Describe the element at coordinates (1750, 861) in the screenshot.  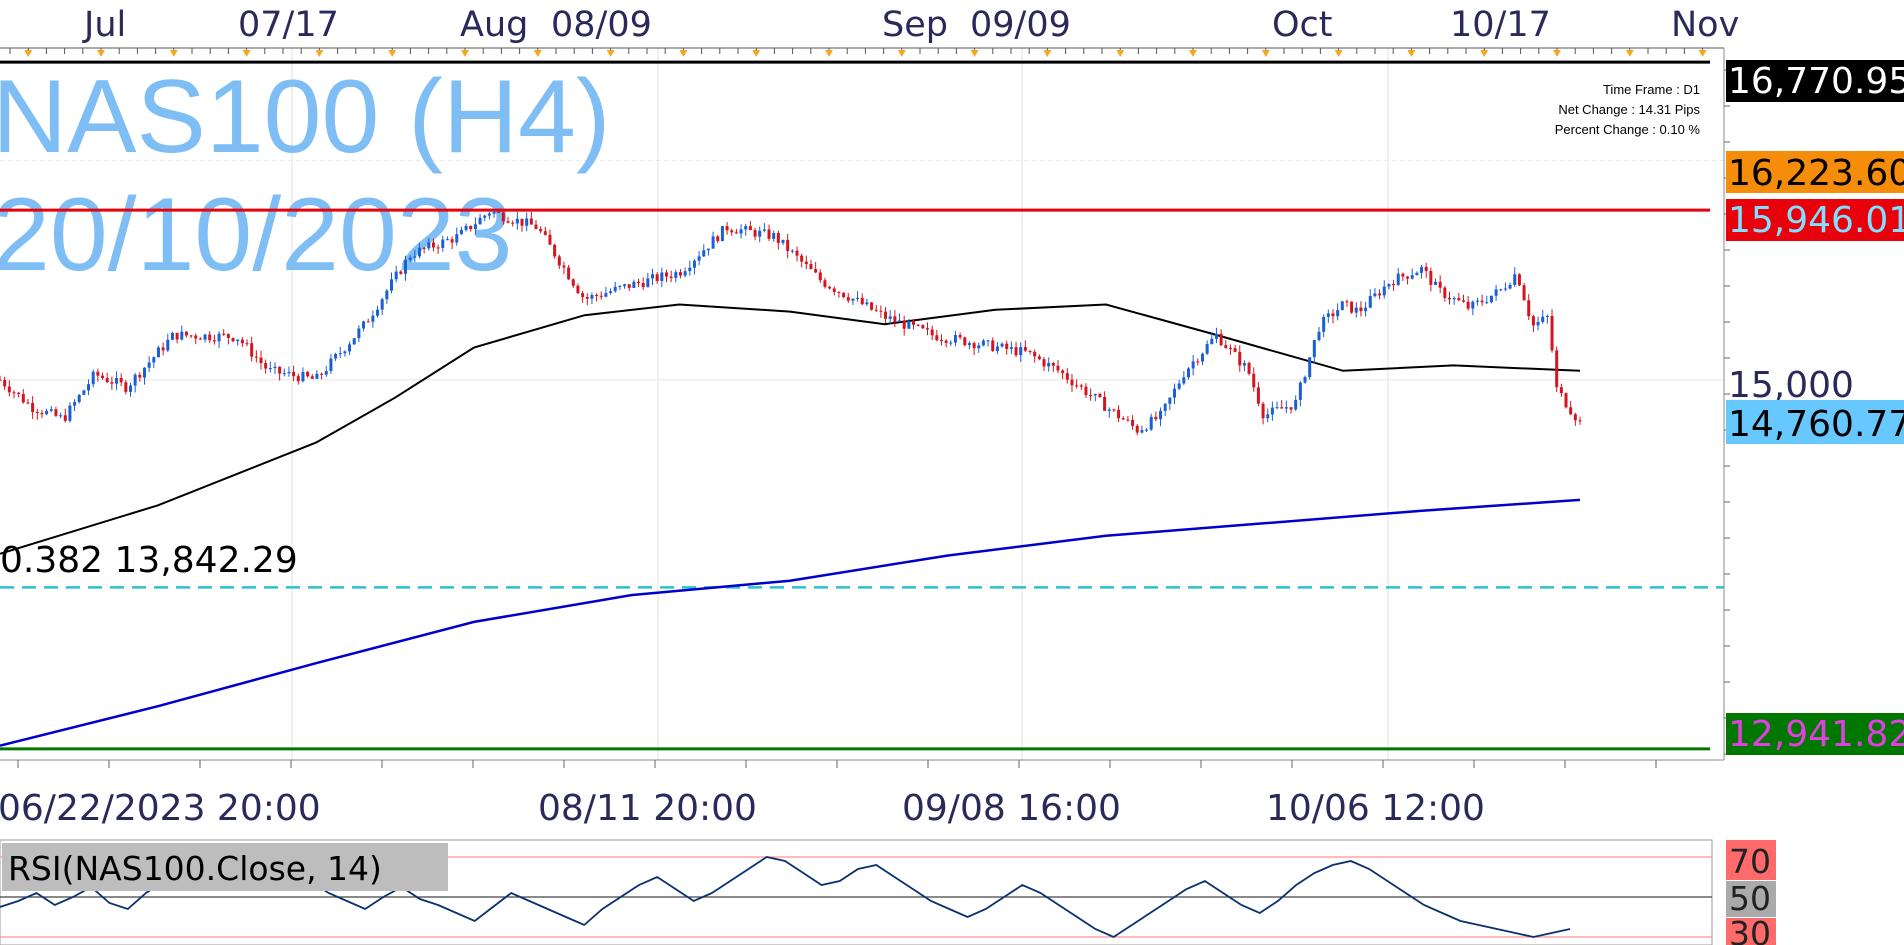
I see `rsi-70-label: 70` at that location.